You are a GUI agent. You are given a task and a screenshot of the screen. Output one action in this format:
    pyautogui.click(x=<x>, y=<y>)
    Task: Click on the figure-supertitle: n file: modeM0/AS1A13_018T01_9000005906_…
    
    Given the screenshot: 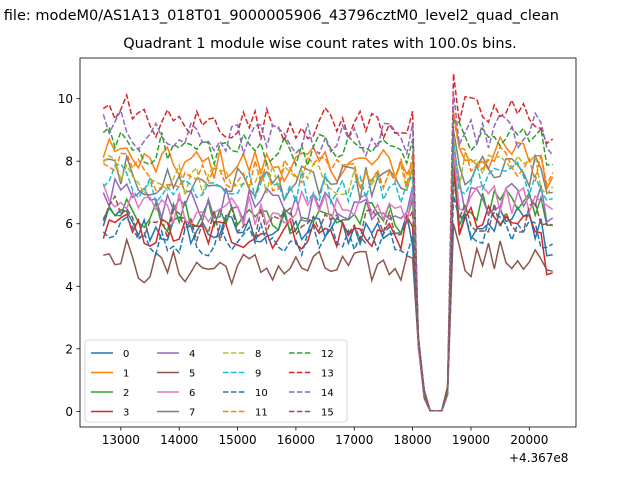 What is the action you would take?
    pyautogui.click(x=279, y=16)
    